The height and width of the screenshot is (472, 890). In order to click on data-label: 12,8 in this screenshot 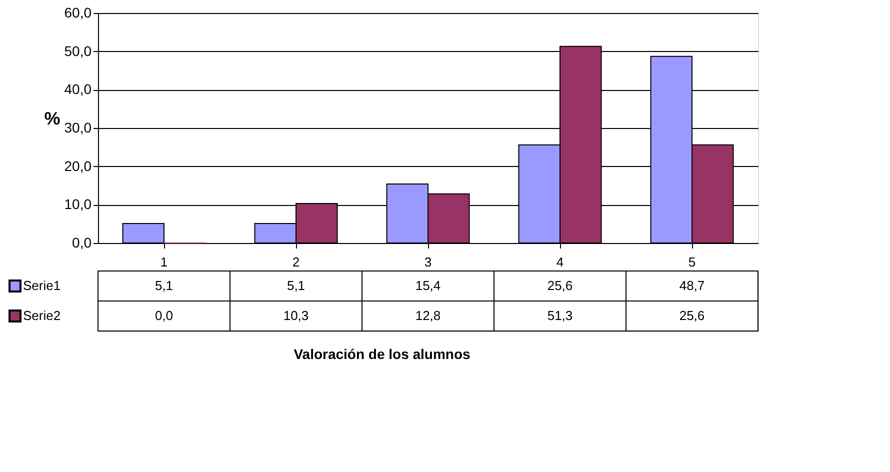, I will do `click(428, 315)`.